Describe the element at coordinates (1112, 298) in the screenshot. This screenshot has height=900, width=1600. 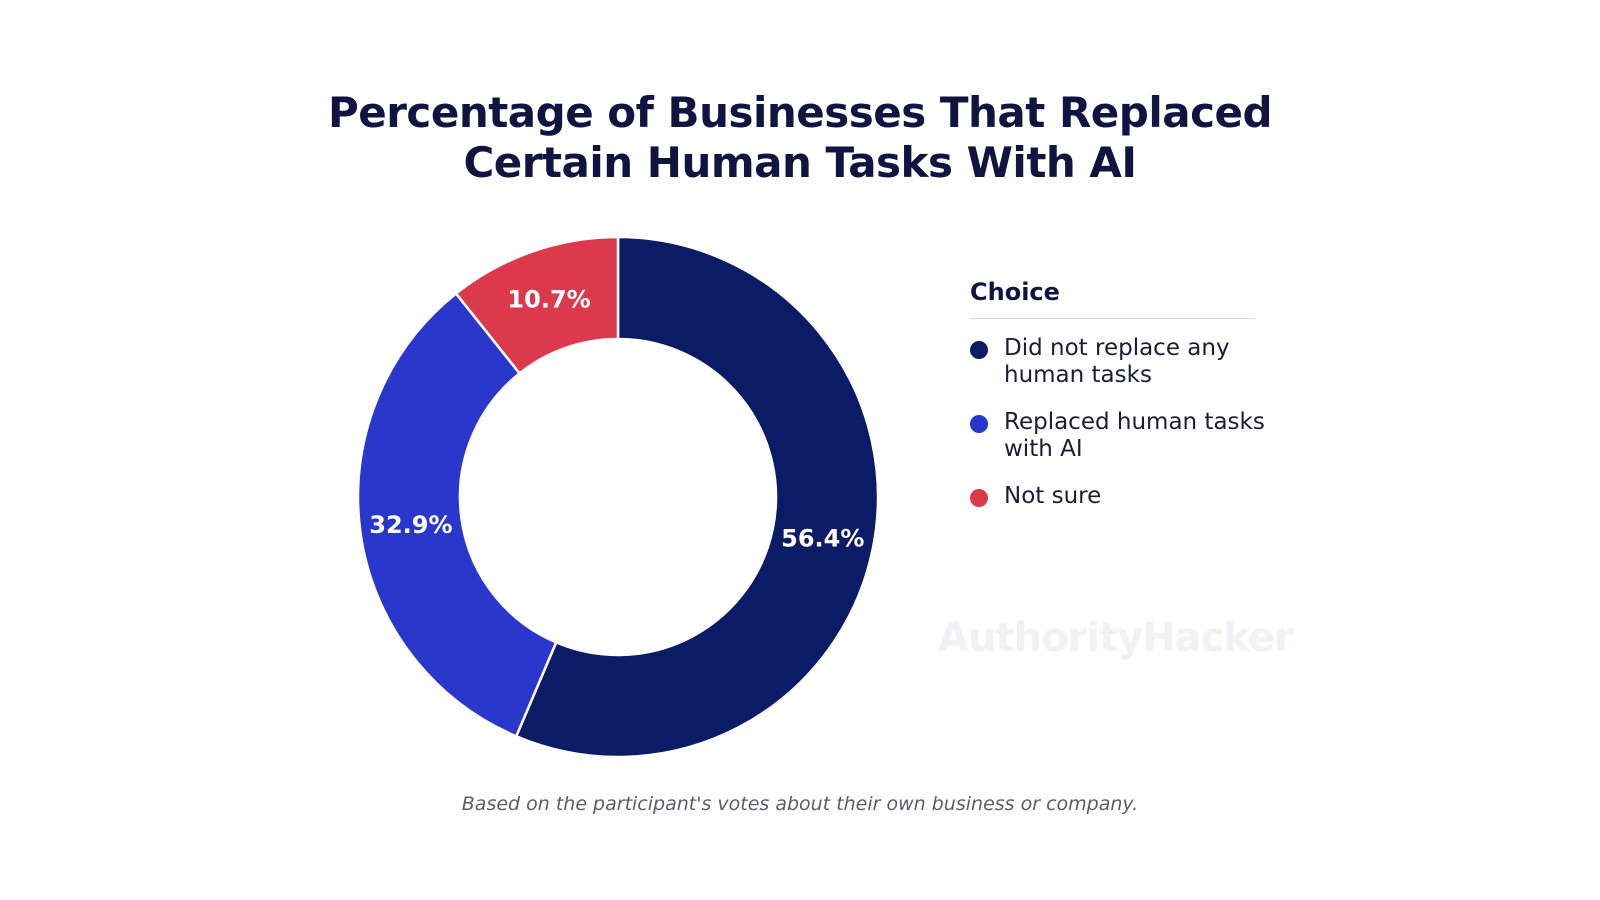
I see `legend-title: Choice` at that location.